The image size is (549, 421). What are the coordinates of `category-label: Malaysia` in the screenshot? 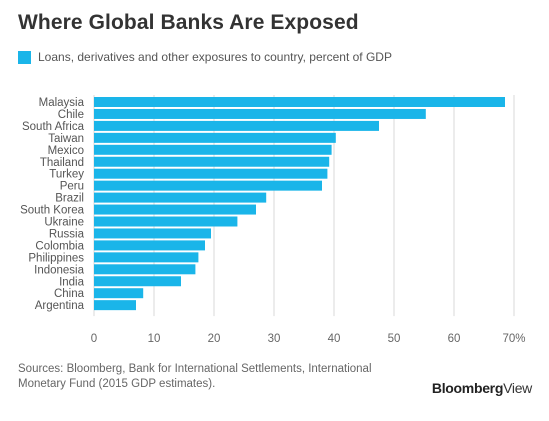 It's located at (62, 103).